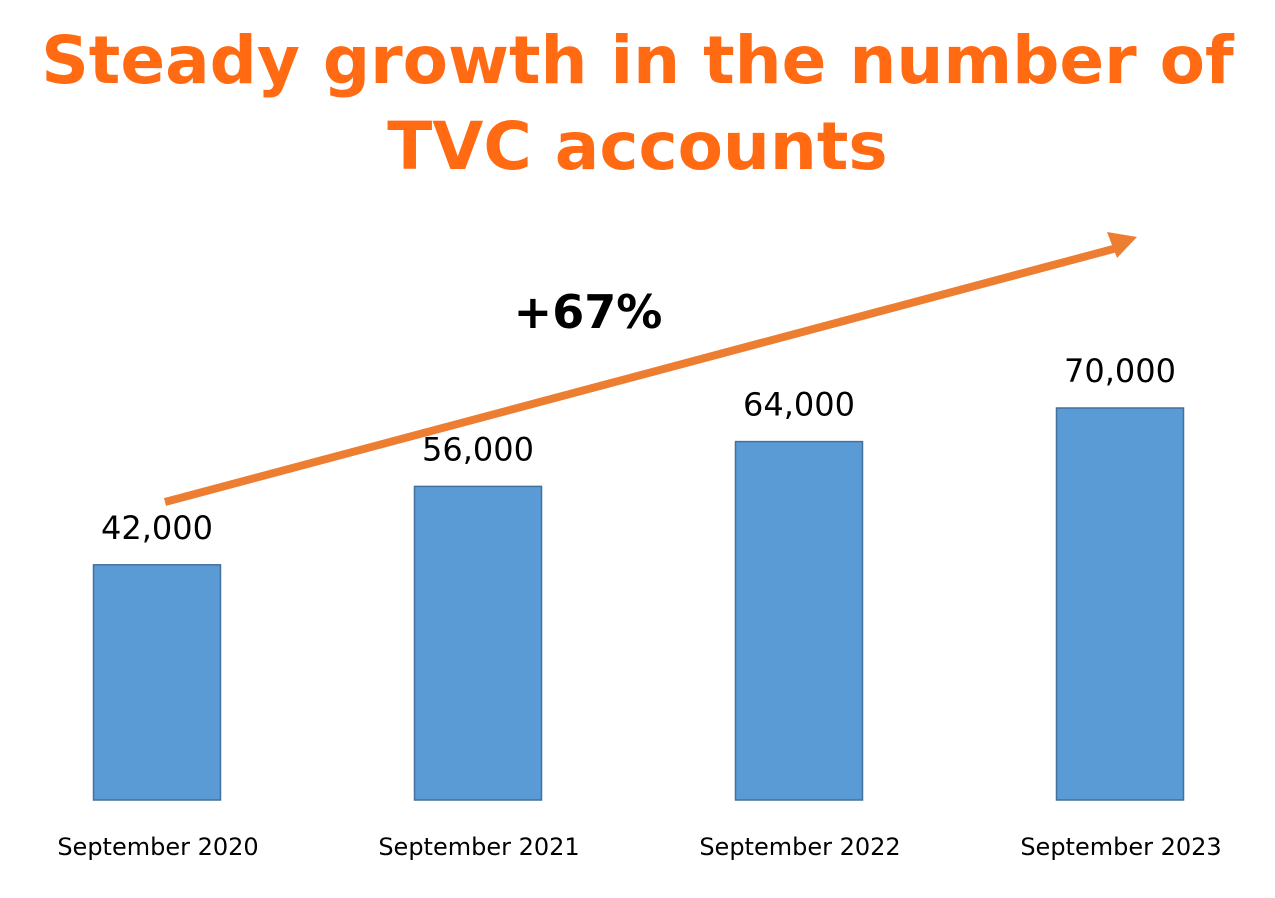 The height and width of the screenshot is (898, 1275). Describe the element at coordinates (637, 60) in the screenshot. I see `chart-title-line-1: Steady growth in the number of` at that location.